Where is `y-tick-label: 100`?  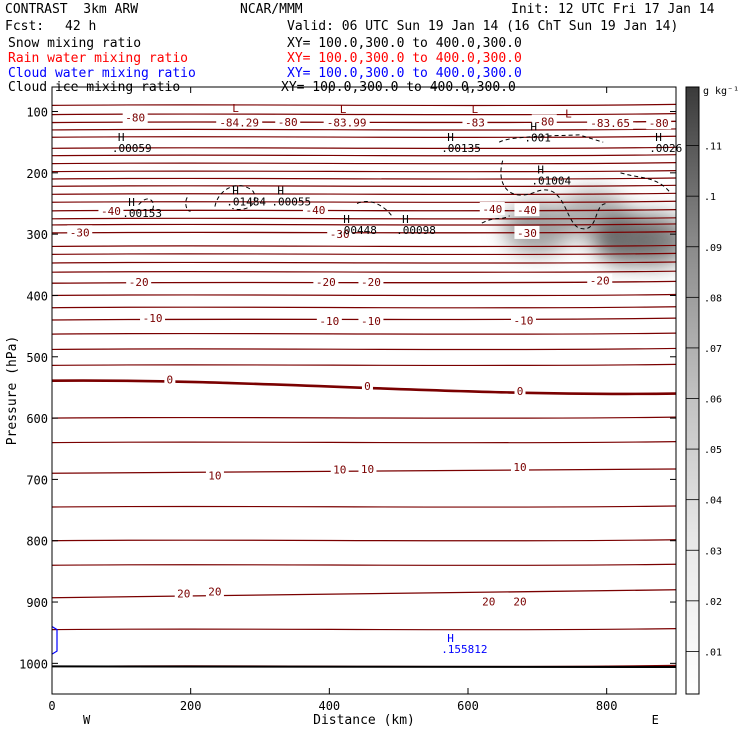
y-tick-label: 100 is located at coordinates (37, 113).